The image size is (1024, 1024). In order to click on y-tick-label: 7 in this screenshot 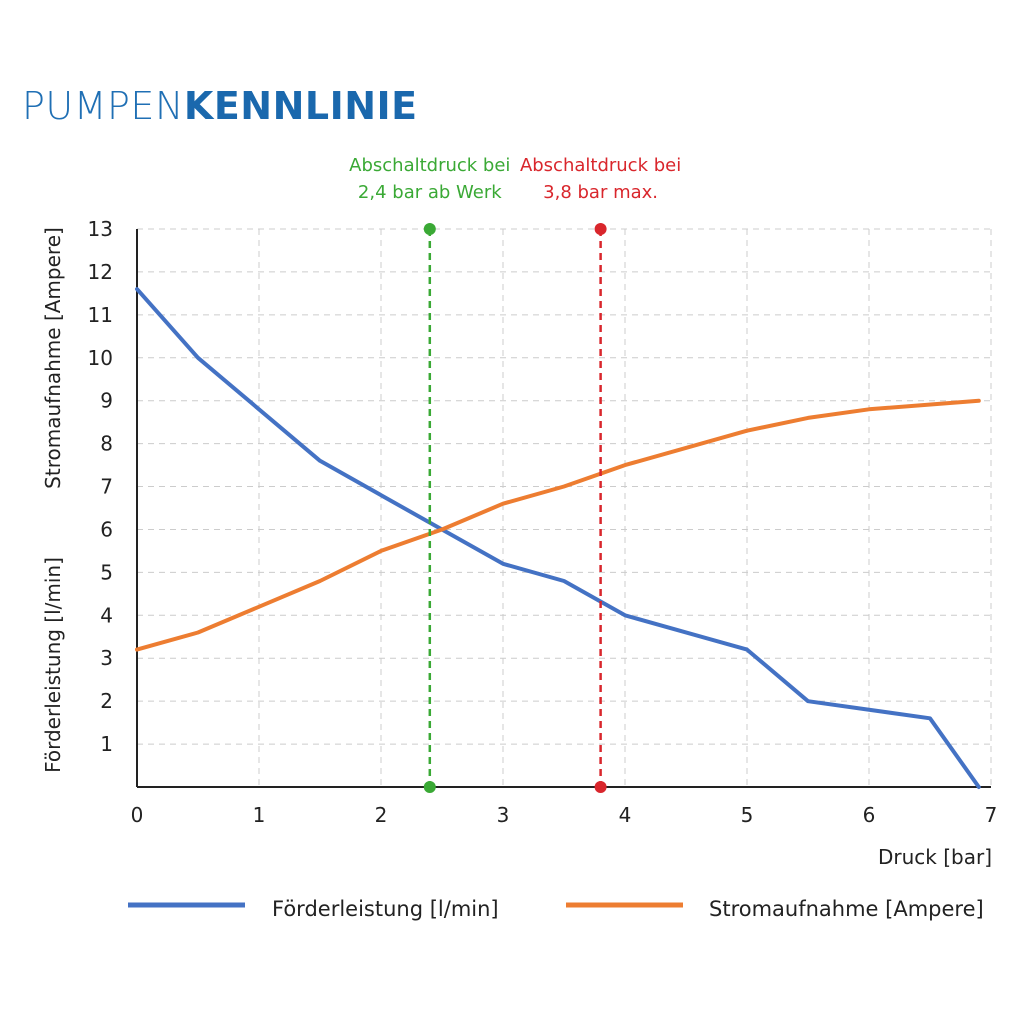, I will do `click(106, 487)`.